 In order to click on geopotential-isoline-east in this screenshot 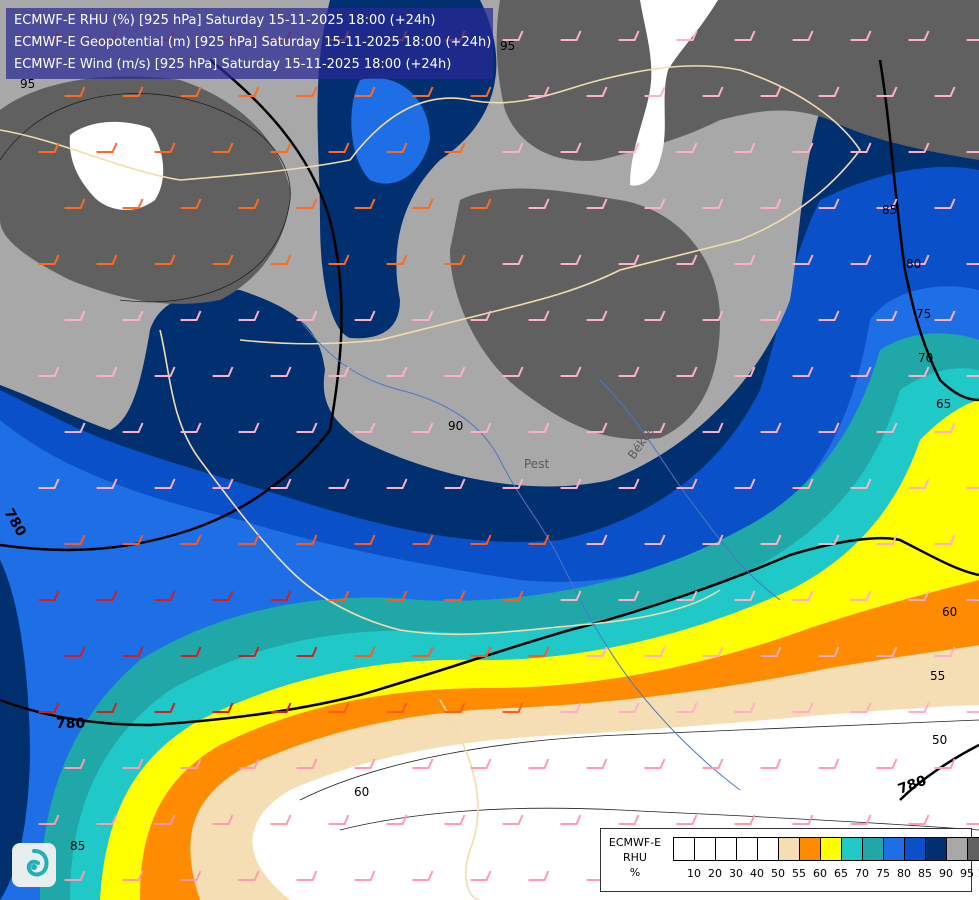, I will do `click(928, 230)`.